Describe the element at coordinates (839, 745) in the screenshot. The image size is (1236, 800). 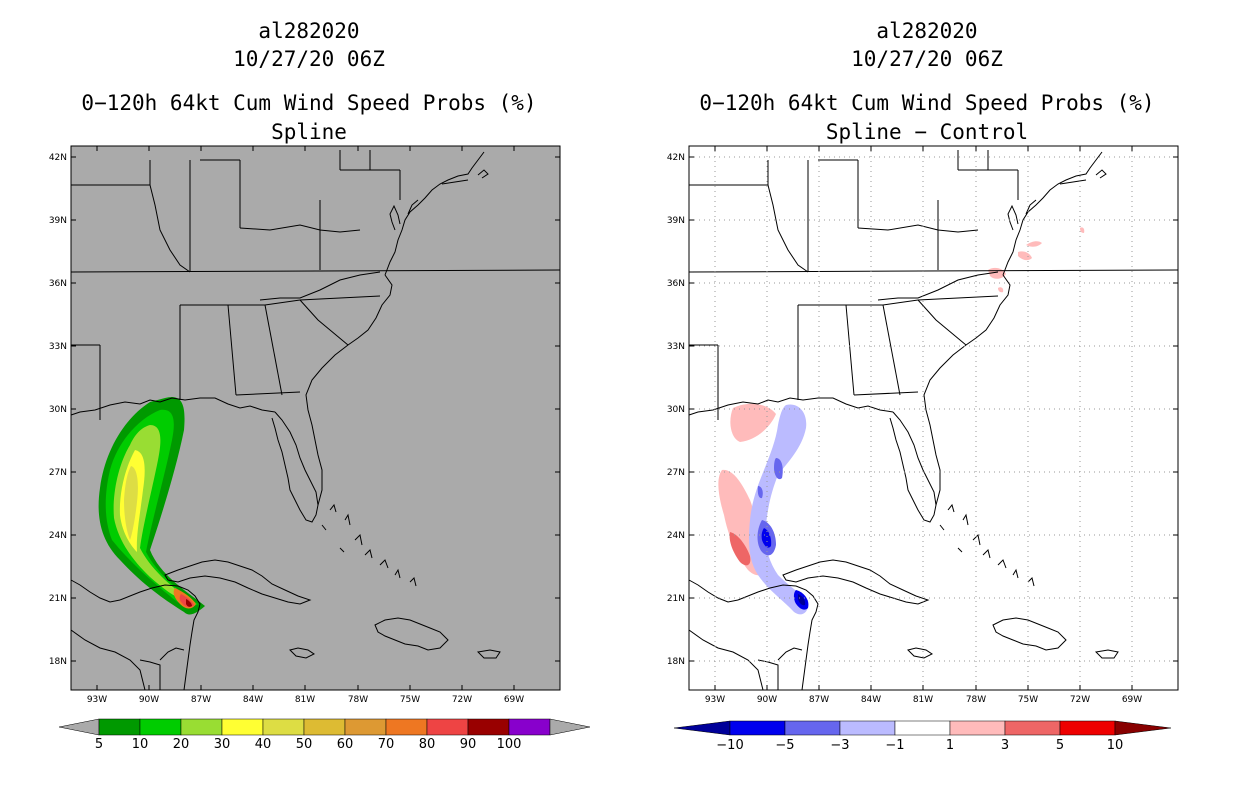
I see `colorbar-label: −3` at that location.